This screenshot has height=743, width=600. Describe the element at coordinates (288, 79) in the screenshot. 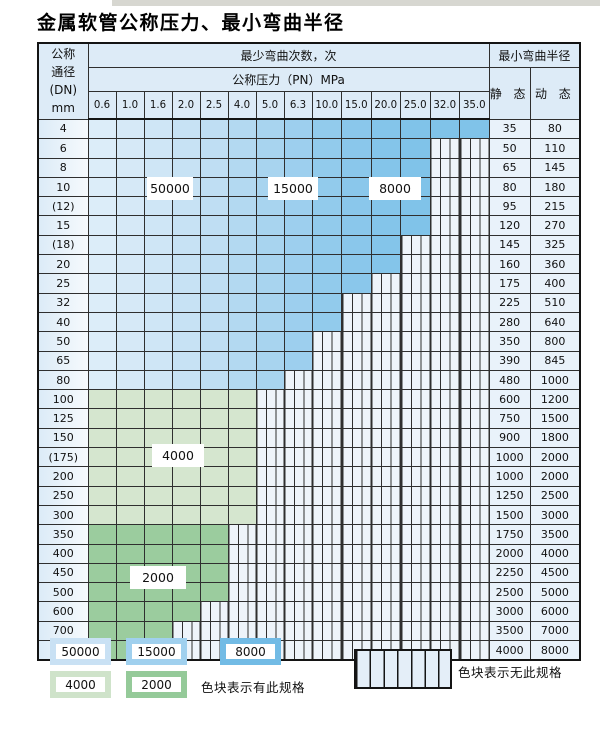

I see `pressure-header: 公称压力（PN）MPa` at that location.